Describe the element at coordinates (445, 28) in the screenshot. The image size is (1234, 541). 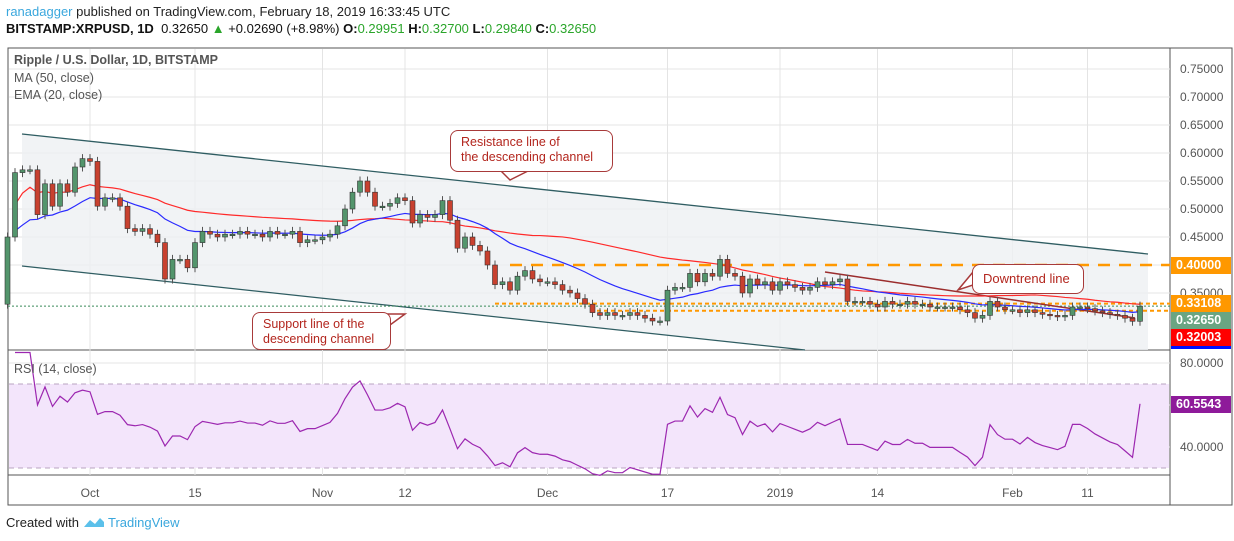
I see `high-value: 0.32700` at that location.